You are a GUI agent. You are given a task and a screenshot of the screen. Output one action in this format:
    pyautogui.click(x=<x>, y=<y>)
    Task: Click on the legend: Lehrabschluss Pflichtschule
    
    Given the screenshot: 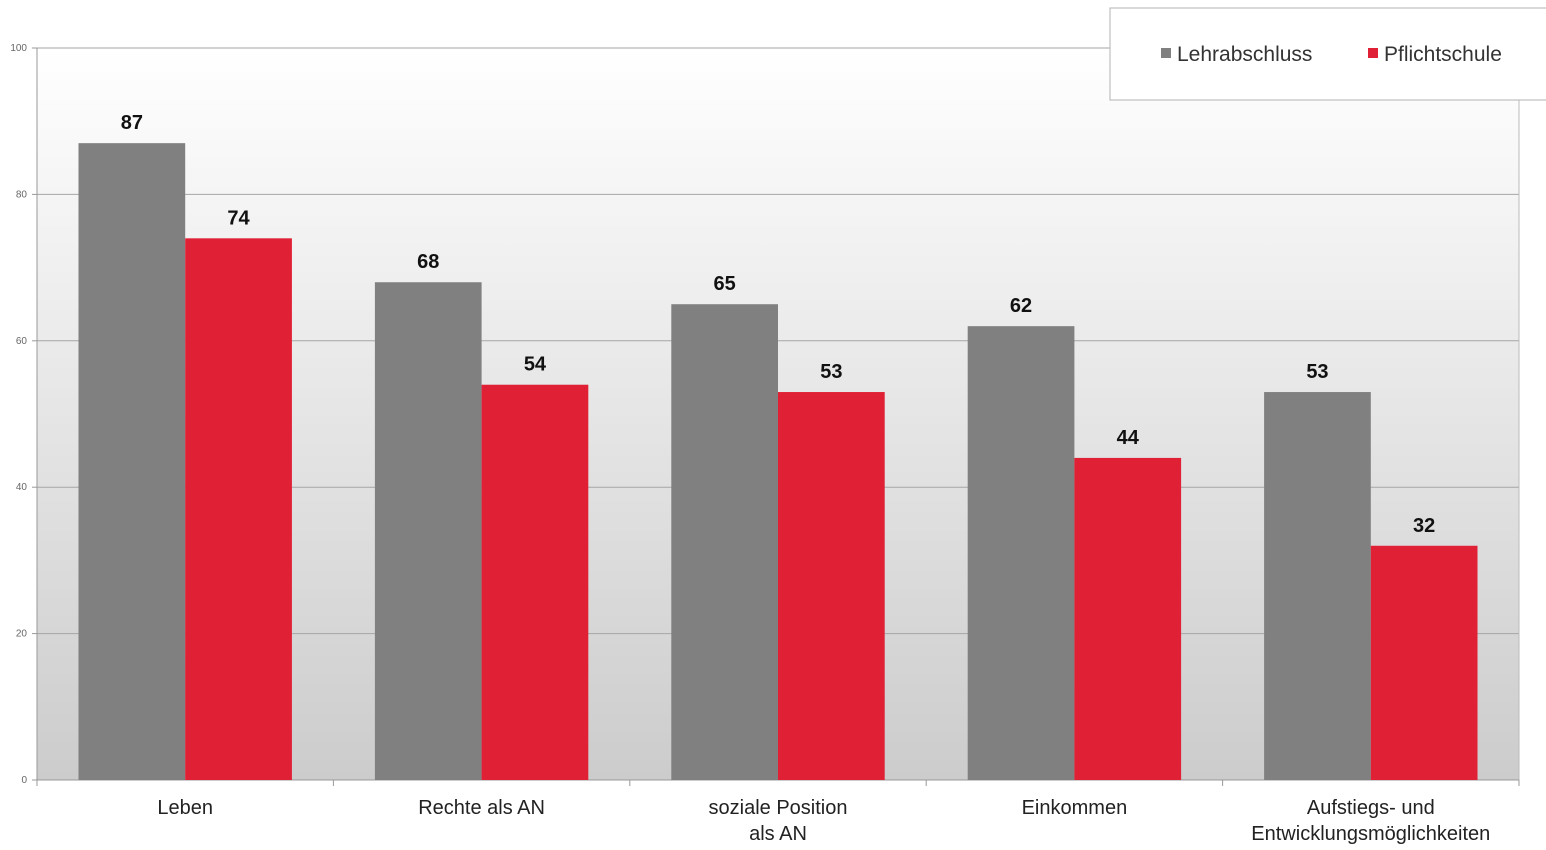 What is the action you would take?
    pyautogui.click(x=1327, y=54)
    